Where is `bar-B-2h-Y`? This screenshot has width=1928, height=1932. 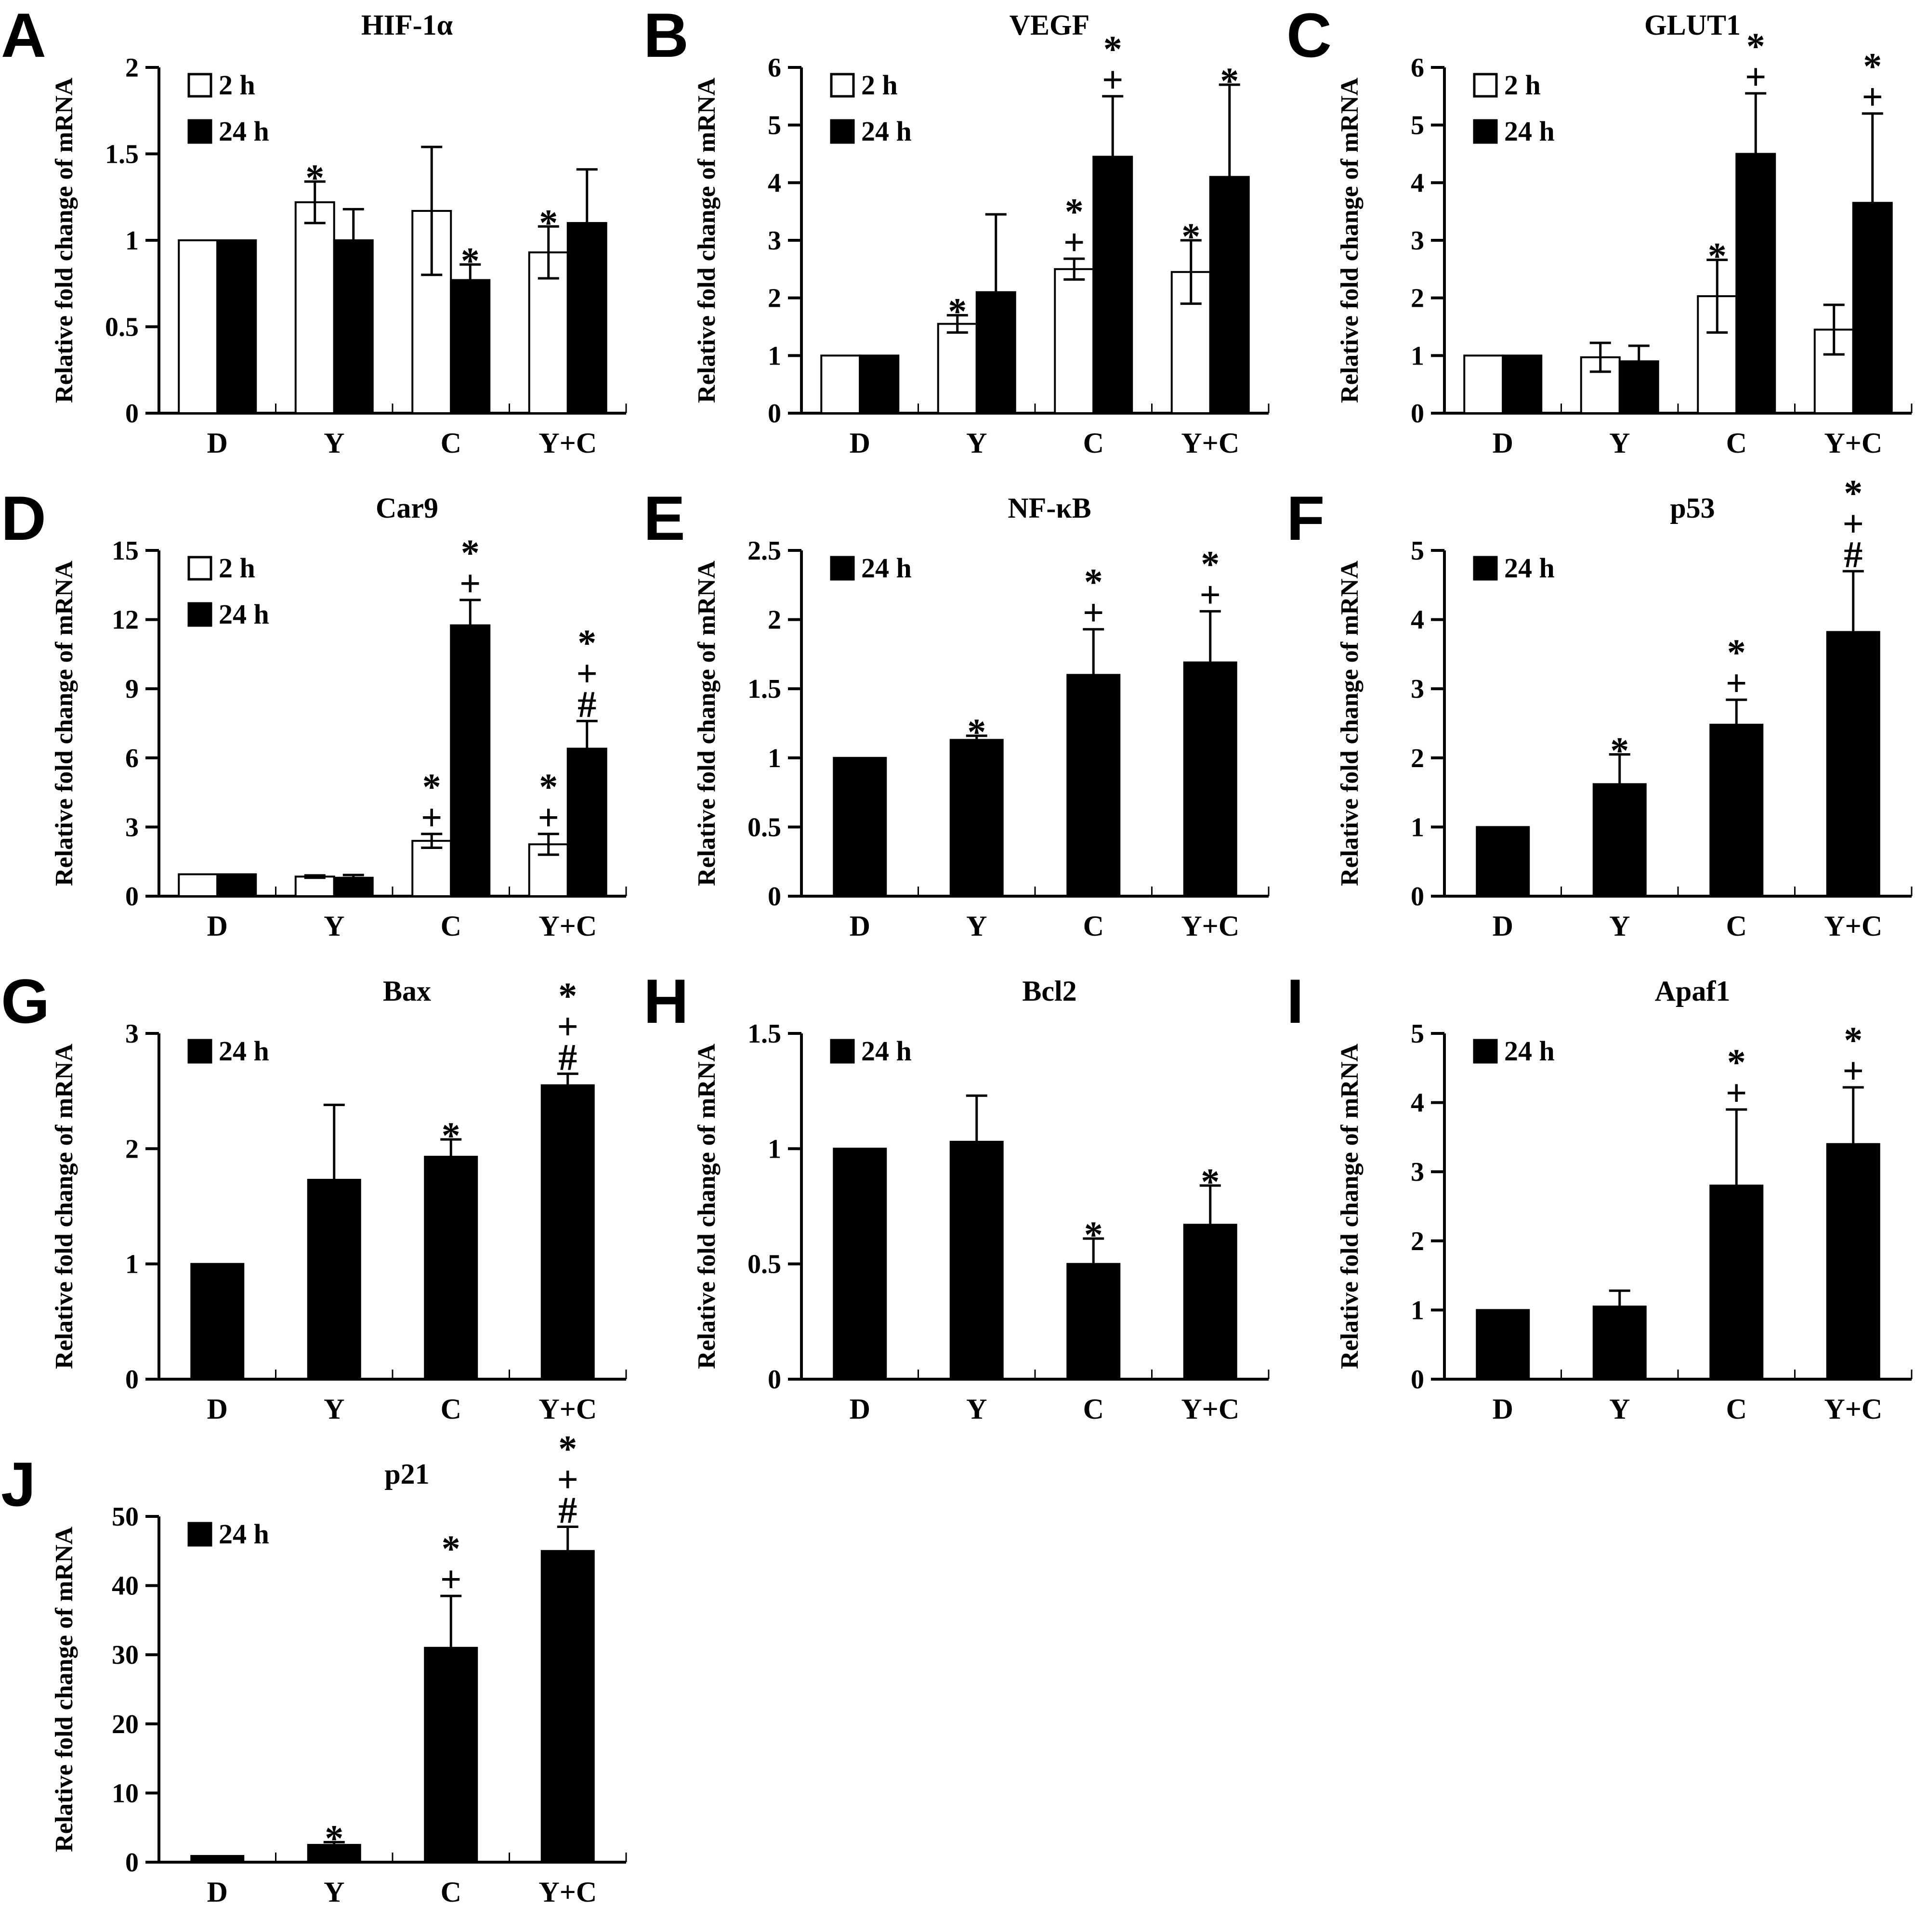 bar-B-2h-Y is located at coordinates (957, 368).